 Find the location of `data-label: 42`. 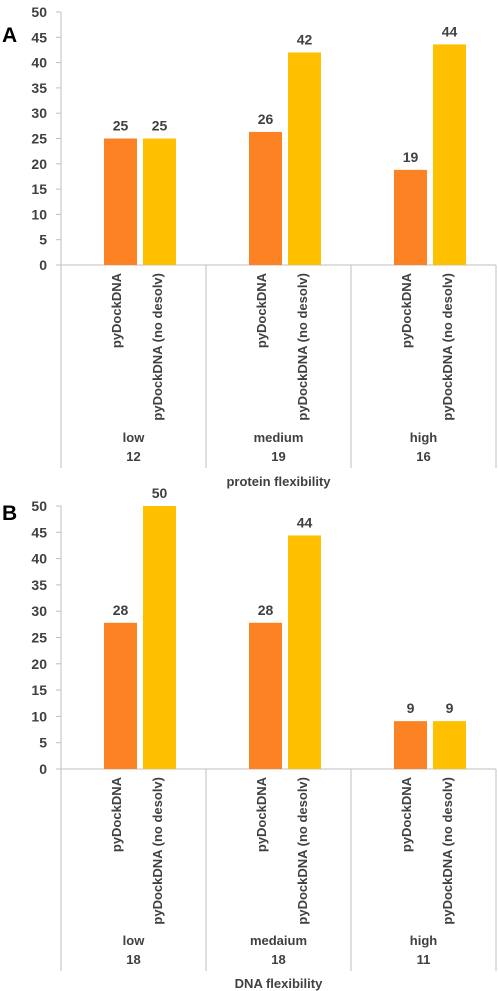

data-label: 42 is located at coordinates (305, 39).